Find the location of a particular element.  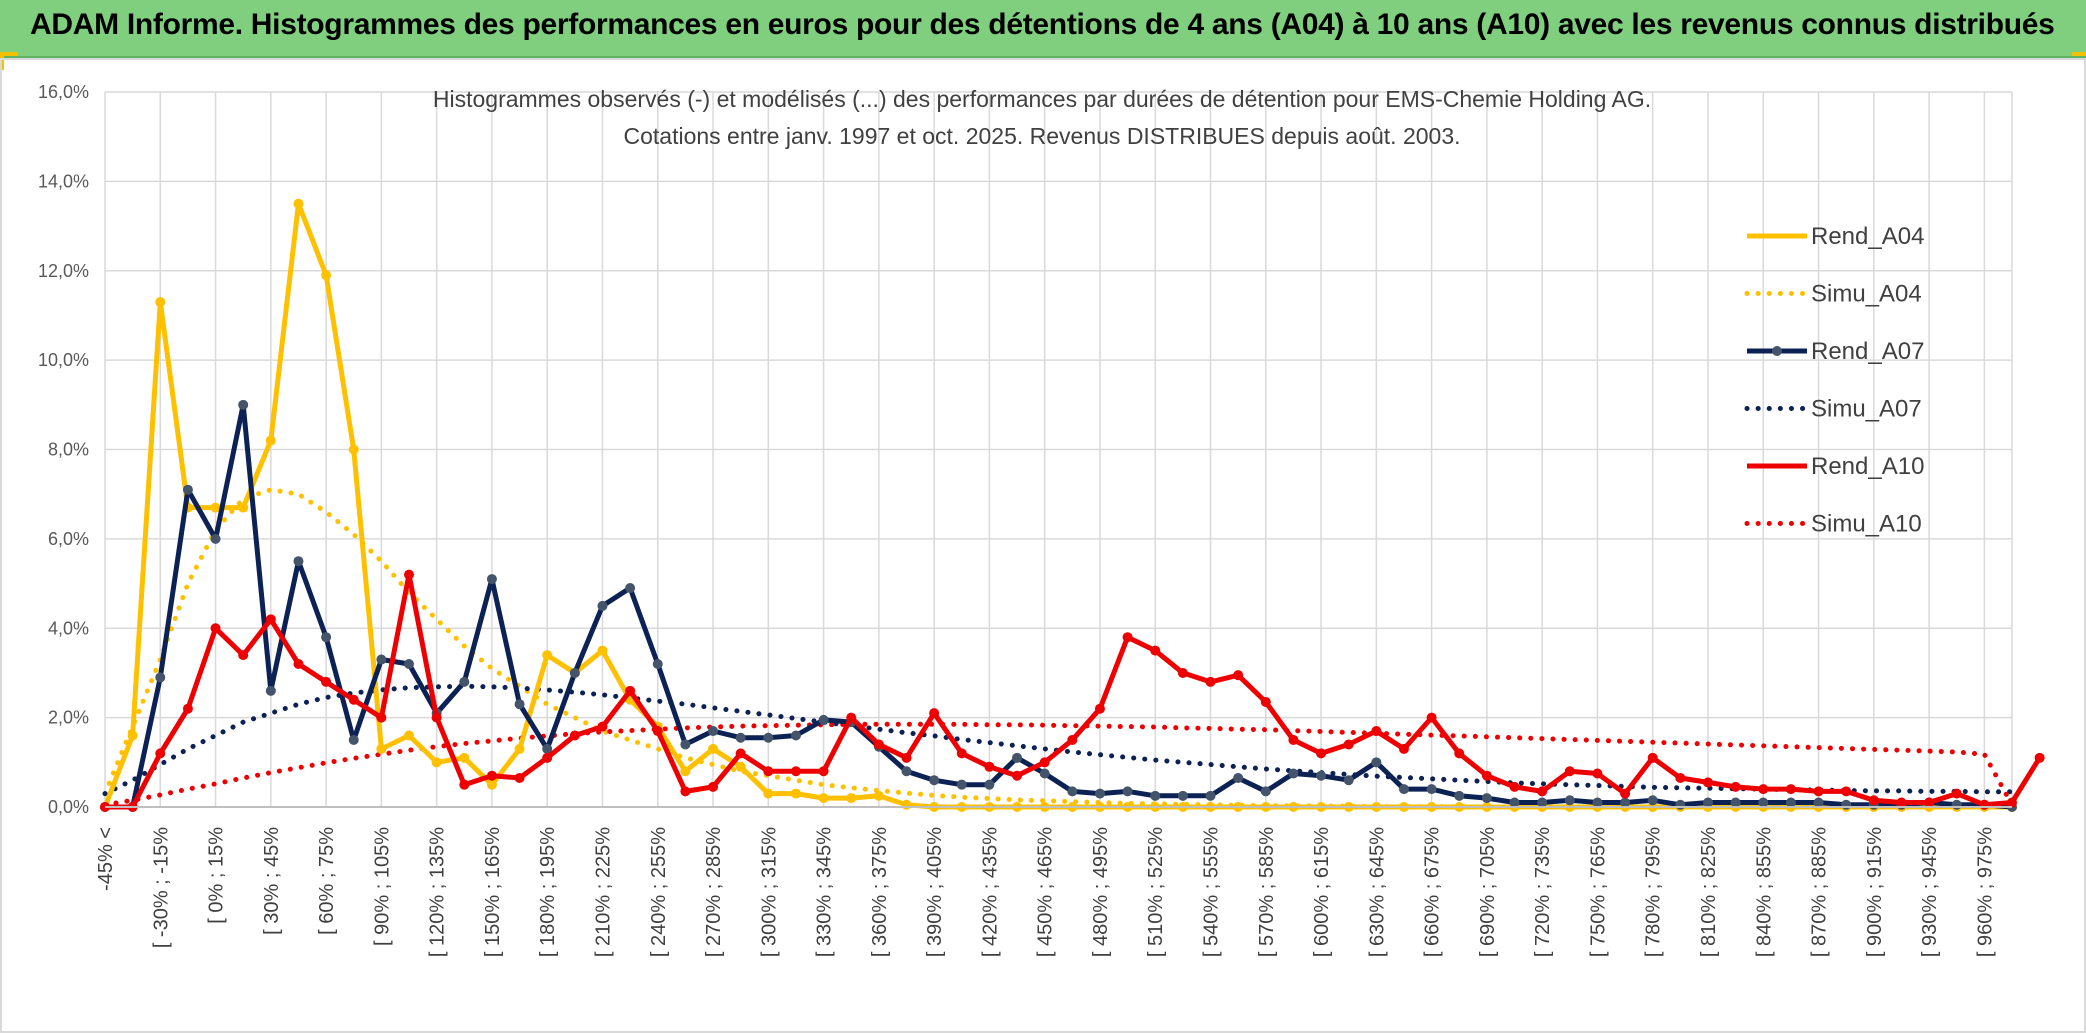

legend-label: Rend_A04 is located at coordinates (1867, 236).